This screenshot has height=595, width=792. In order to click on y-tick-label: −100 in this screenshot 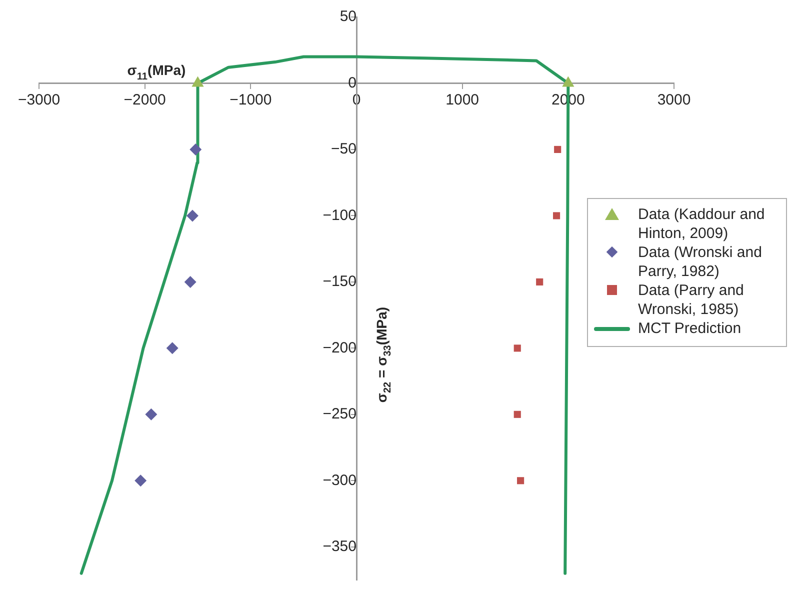, I will do `click(339, 215)`.